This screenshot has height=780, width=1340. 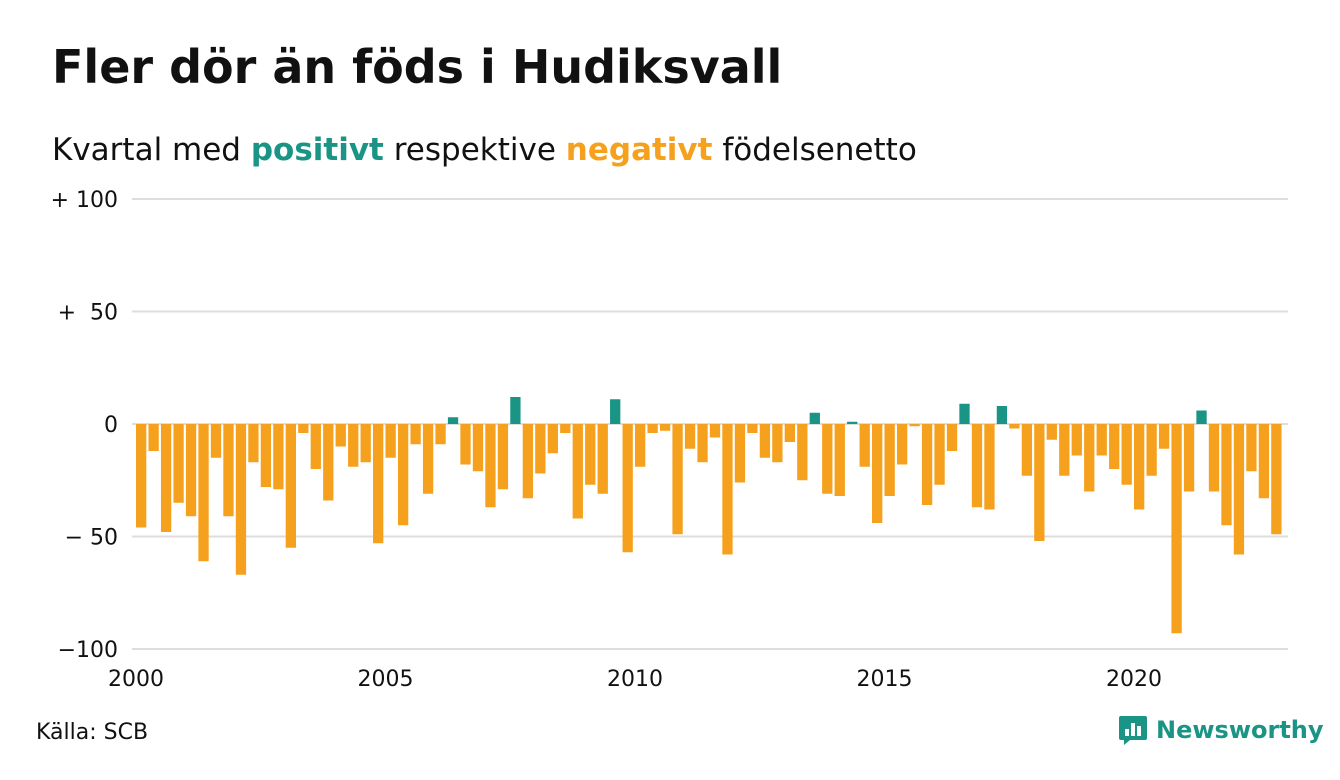 What do you see at coordinates (453, 420) in the screenshot?
I see `bar: 2006 K2: 3` at bounding box center [453, 420].